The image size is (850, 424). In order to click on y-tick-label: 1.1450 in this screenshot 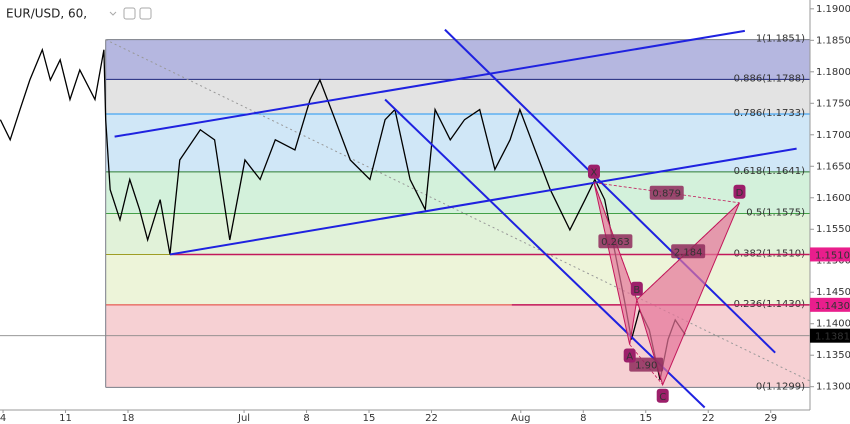, I will do `click(833, 292)`.